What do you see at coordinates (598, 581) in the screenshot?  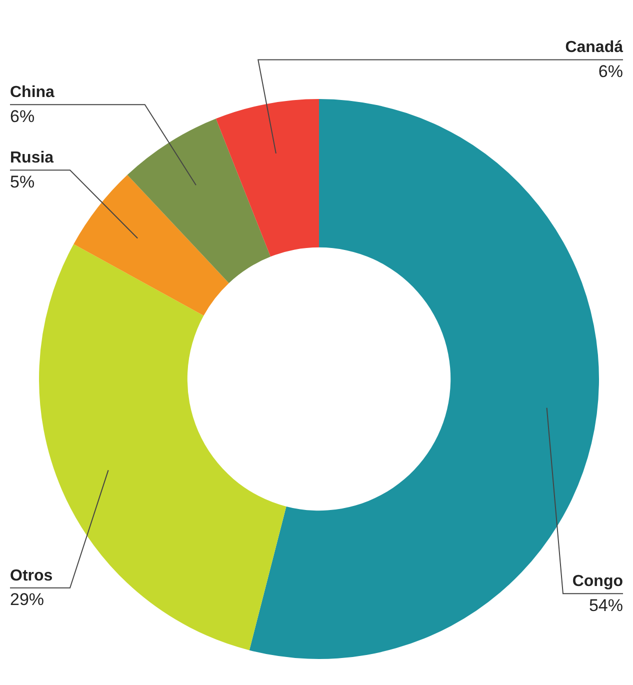 I see `slice-label: Congo` at bounding box center [598, 581].